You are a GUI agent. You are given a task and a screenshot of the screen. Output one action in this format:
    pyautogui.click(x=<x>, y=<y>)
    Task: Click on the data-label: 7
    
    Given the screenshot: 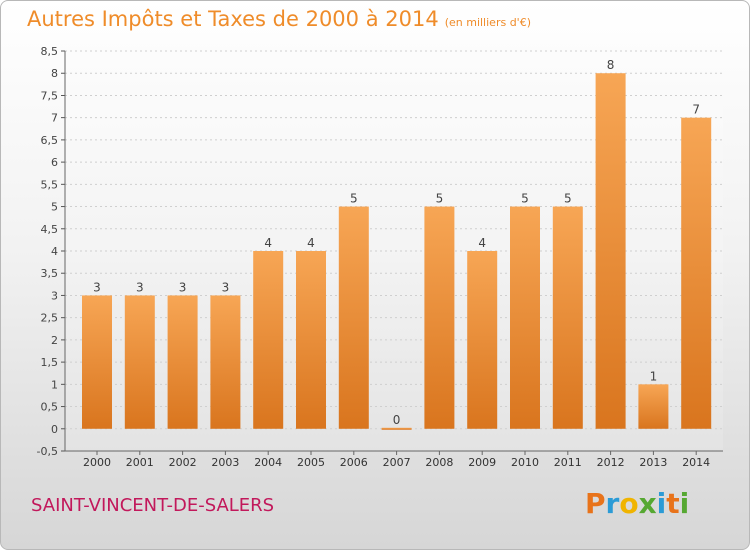 What is the action you would take?
    pyautogui.click(x=696, y=110)
    